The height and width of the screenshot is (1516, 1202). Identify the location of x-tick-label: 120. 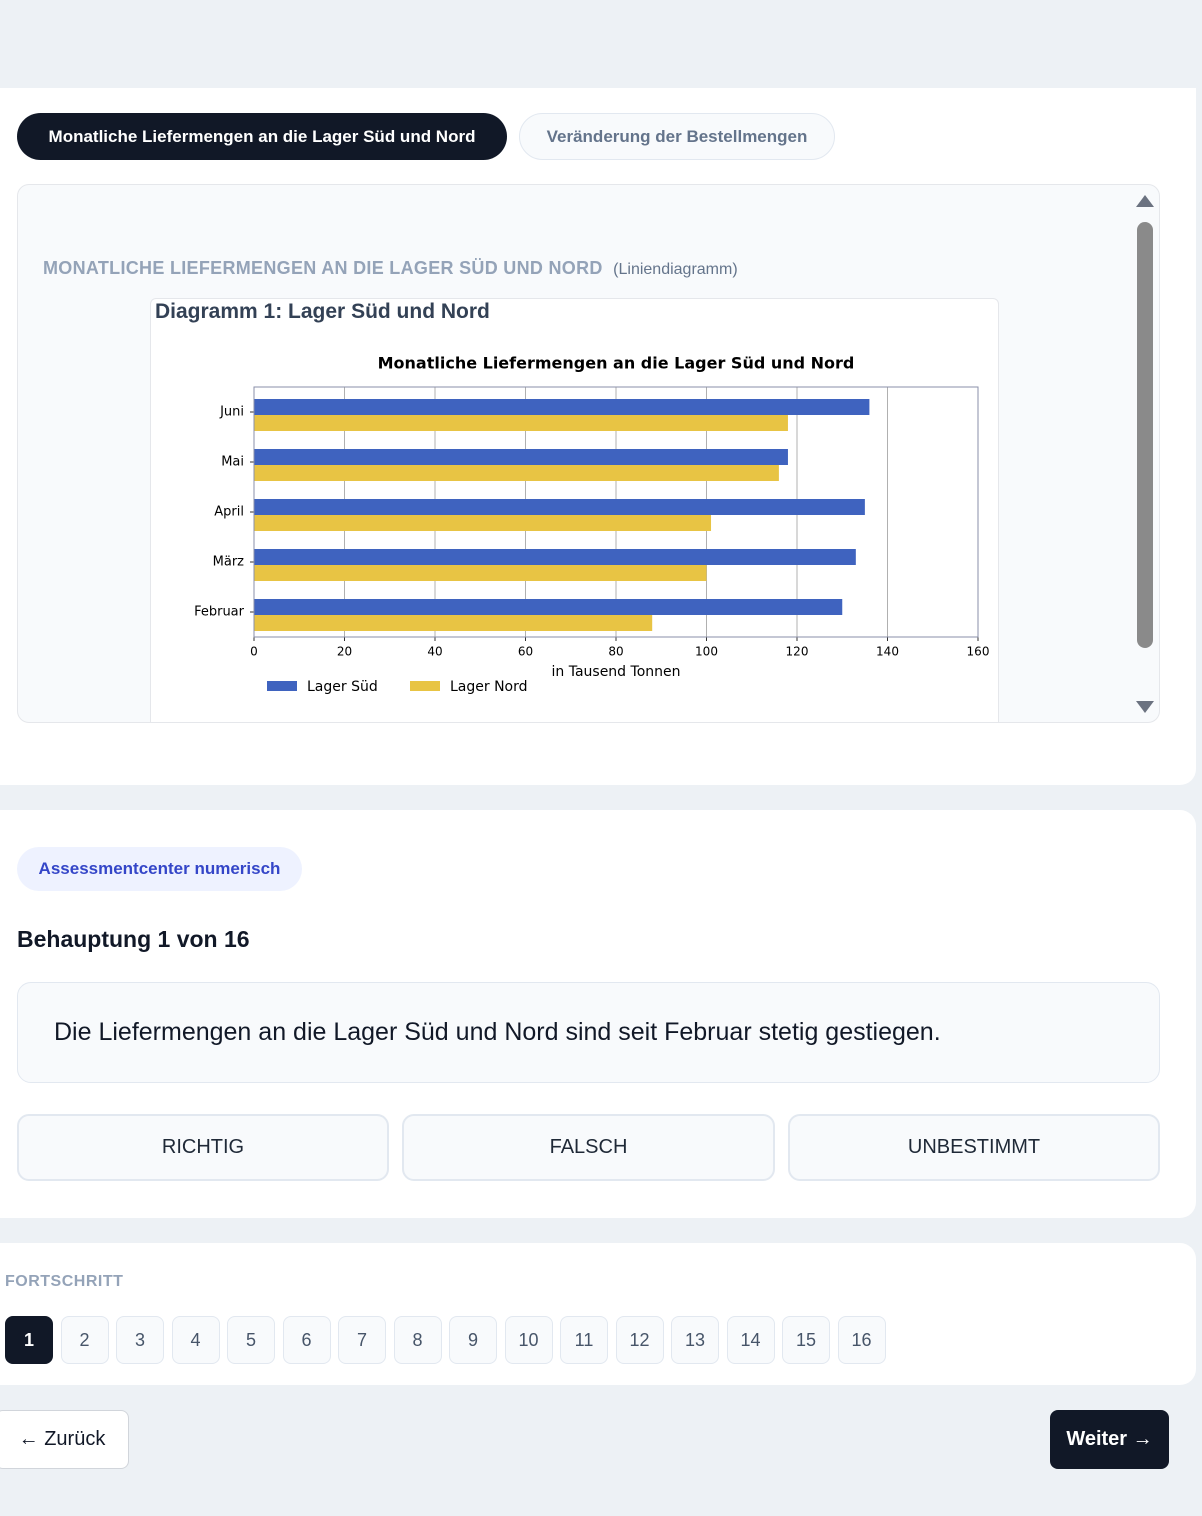
(797, 652).